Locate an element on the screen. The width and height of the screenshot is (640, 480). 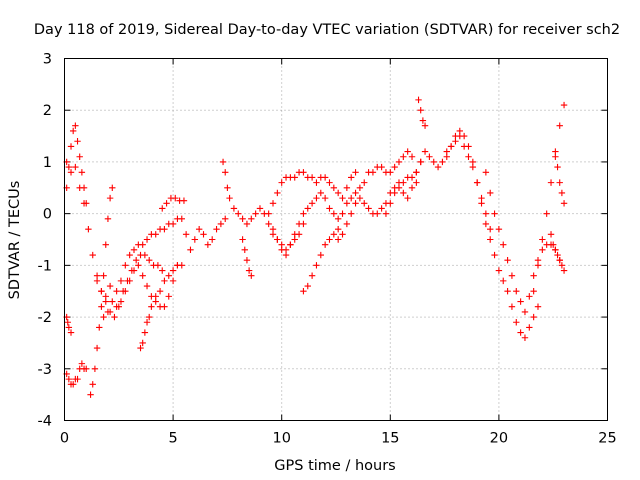
series-arc-o is located at coordinates (314, 224).